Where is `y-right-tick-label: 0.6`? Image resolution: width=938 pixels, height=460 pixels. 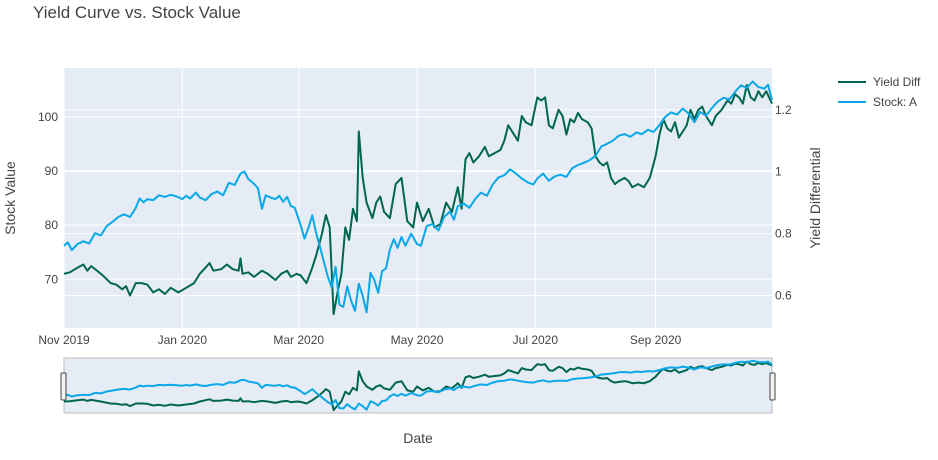 y-right-tick-label: 0.6 is located at coordinates (783, 296).